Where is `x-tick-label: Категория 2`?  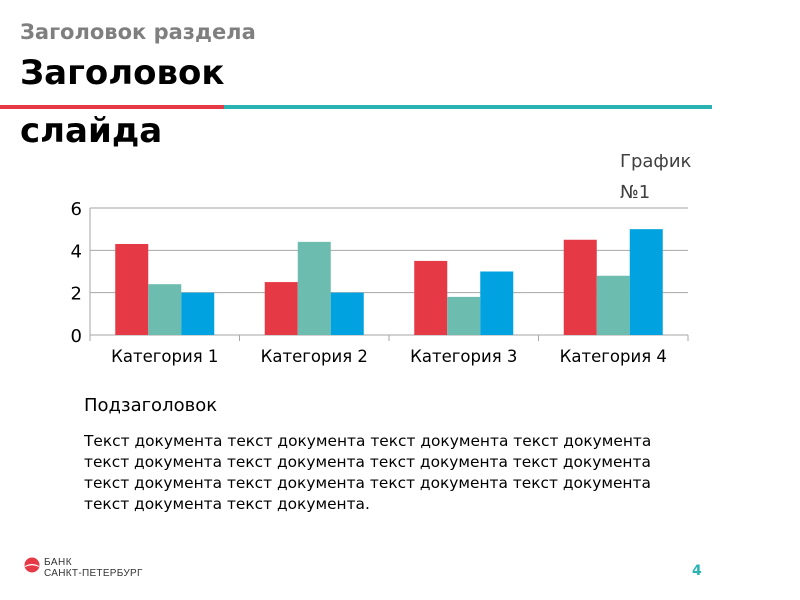 x-tick-label: Категория 2 is located at coordinates (314, 356).